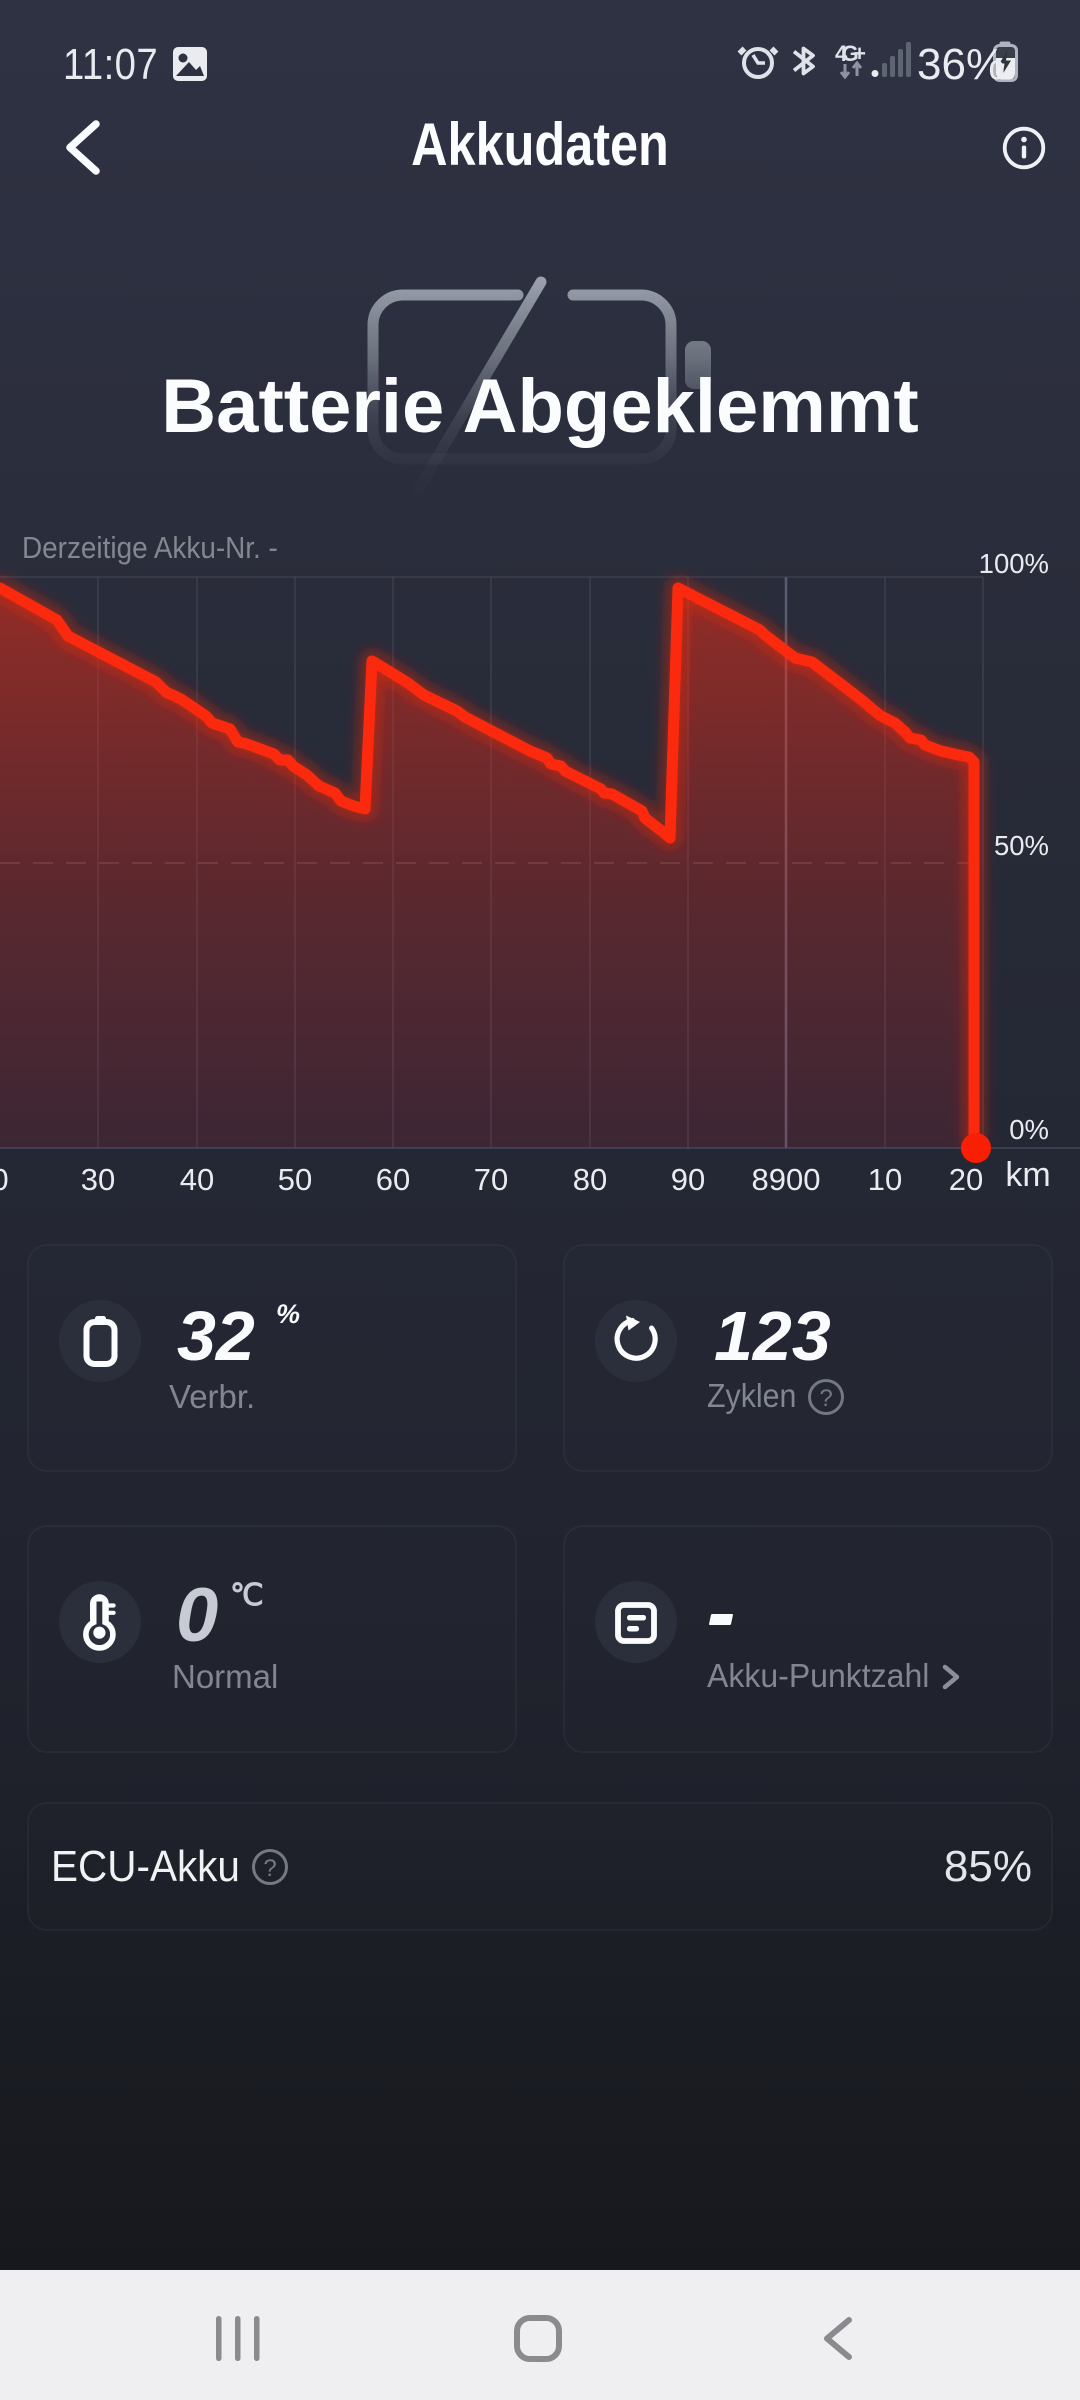  I want to click on svg-text: 30, so click(98, 1179).